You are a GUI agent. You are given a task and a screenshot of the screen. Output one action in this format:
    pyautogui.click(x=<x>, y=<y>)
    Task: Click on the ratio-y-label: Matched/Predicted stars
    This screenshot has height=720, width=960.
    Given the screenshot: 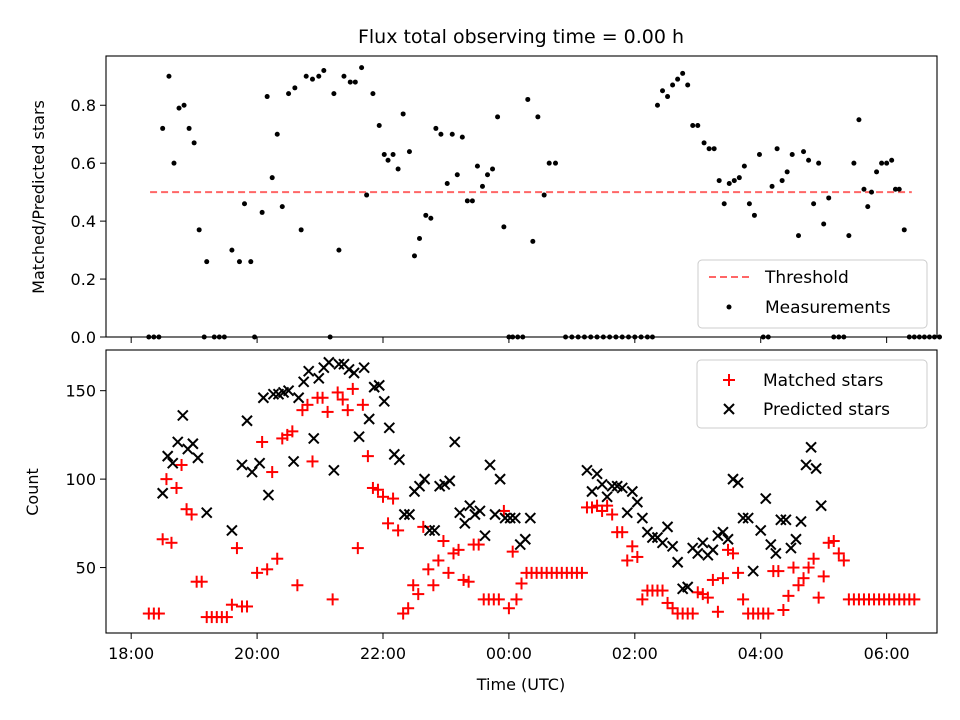 What is the action you would take?
    pyautogui.click(x=38, y=197)
    